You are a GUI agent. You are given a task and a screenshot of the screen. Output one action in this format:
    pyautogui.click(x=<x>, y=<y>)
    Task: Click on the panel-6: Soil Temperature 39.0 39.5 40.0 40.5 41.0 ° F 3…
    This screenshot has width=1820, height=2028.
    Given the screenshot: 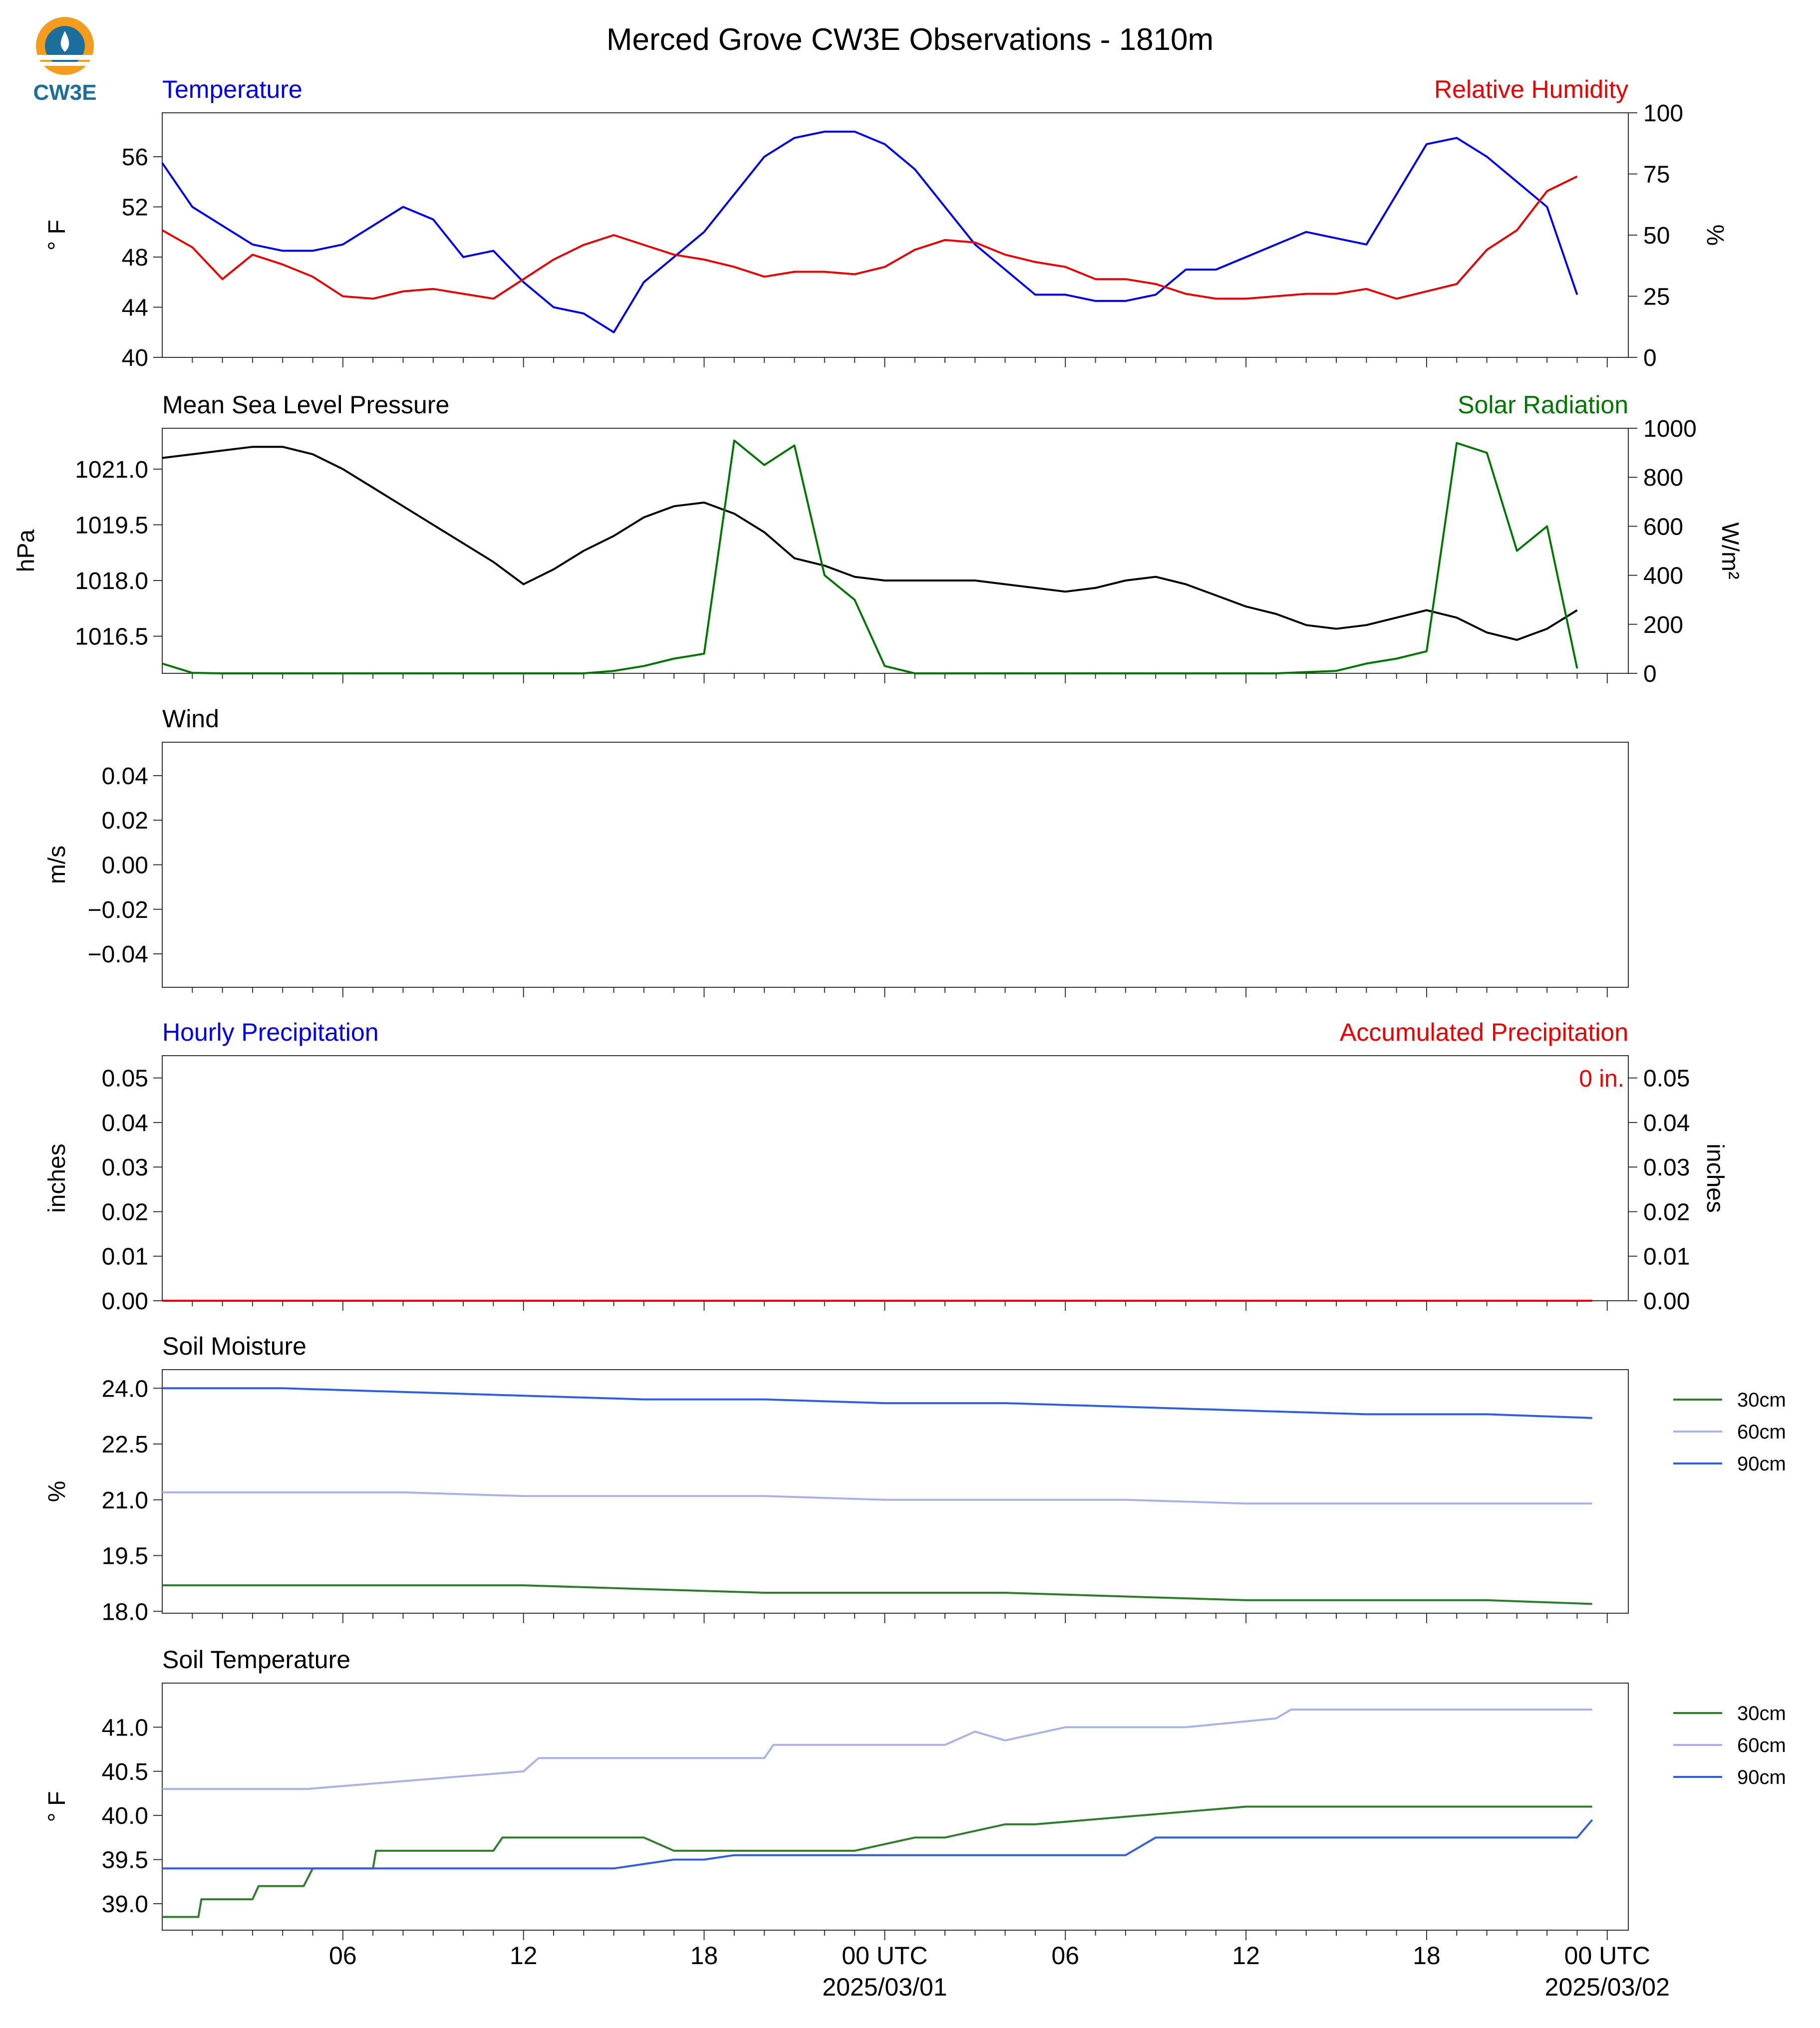 What is the action you would take?
    pyautogui.click(x=915, y=1793)
    